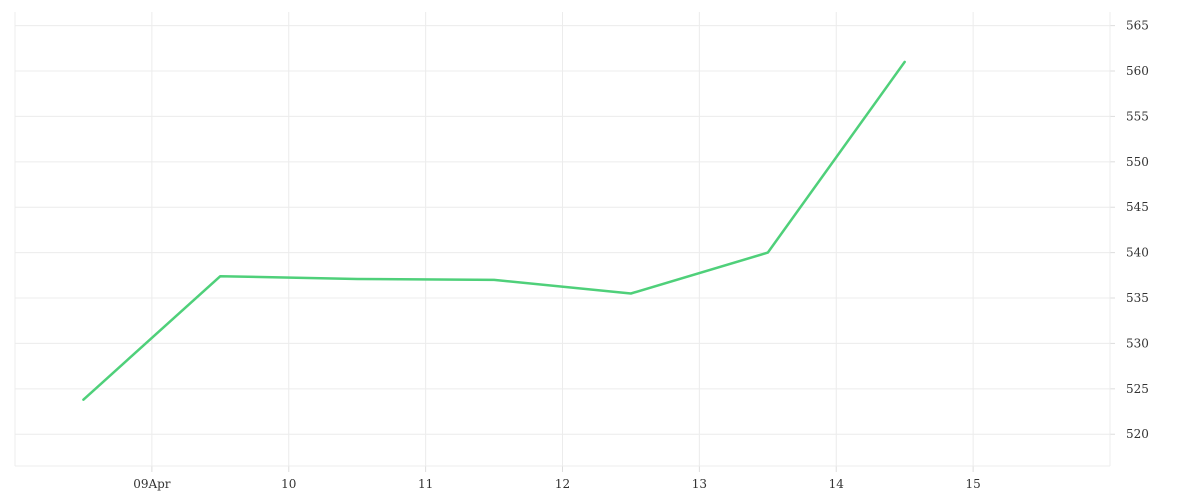  Describe the element at coordinates (562, 484) in the screenshot. I see `x-tick-label: 12` at that location.